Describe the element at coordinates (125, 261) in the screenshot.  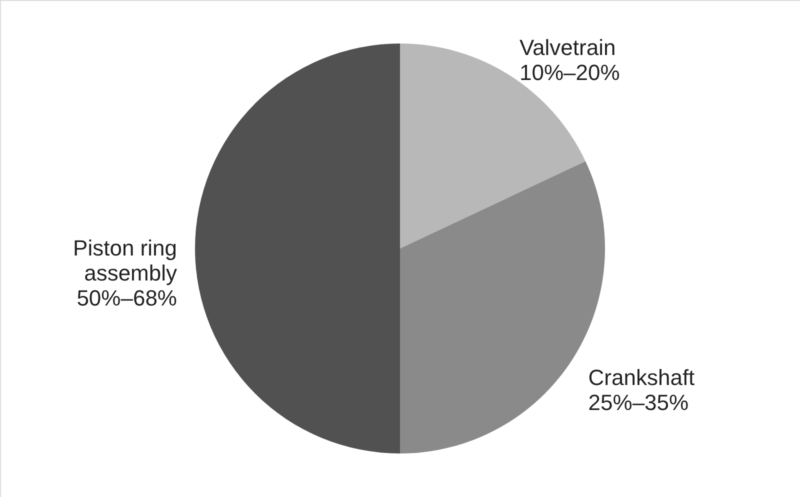
I see `slice-label: Piston ring assembly` at that location.